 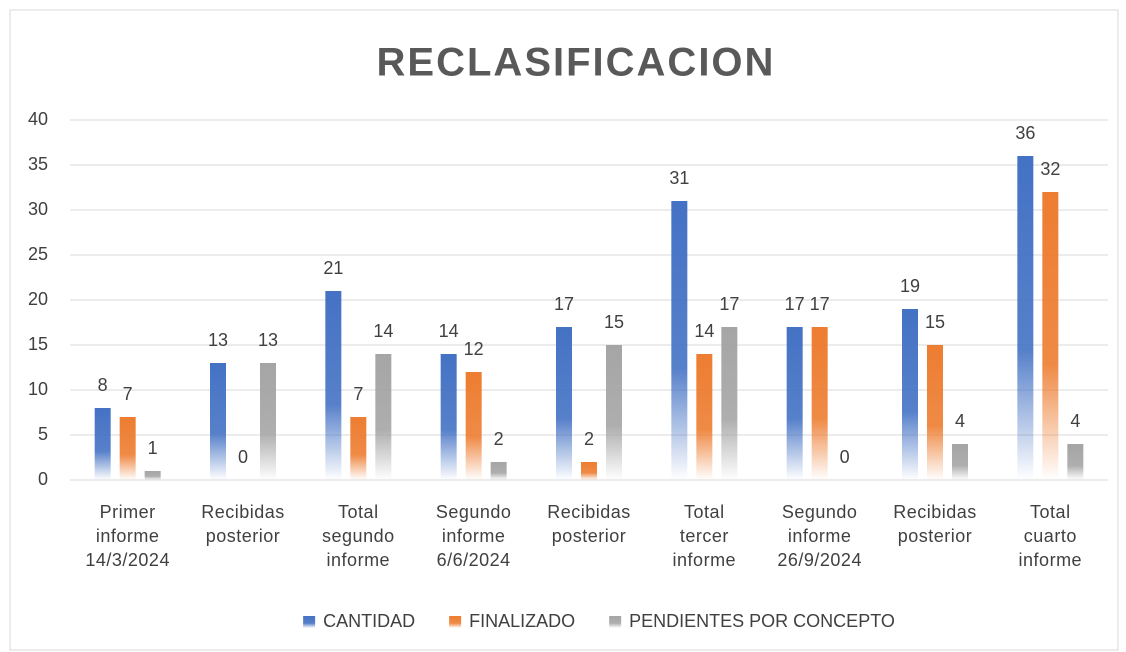 What do you see at coordinates (762, 621) in the screenshot?
I see `legend-label: PENDIENTES POR CONCEPTO` at bounding box center [762, 621].